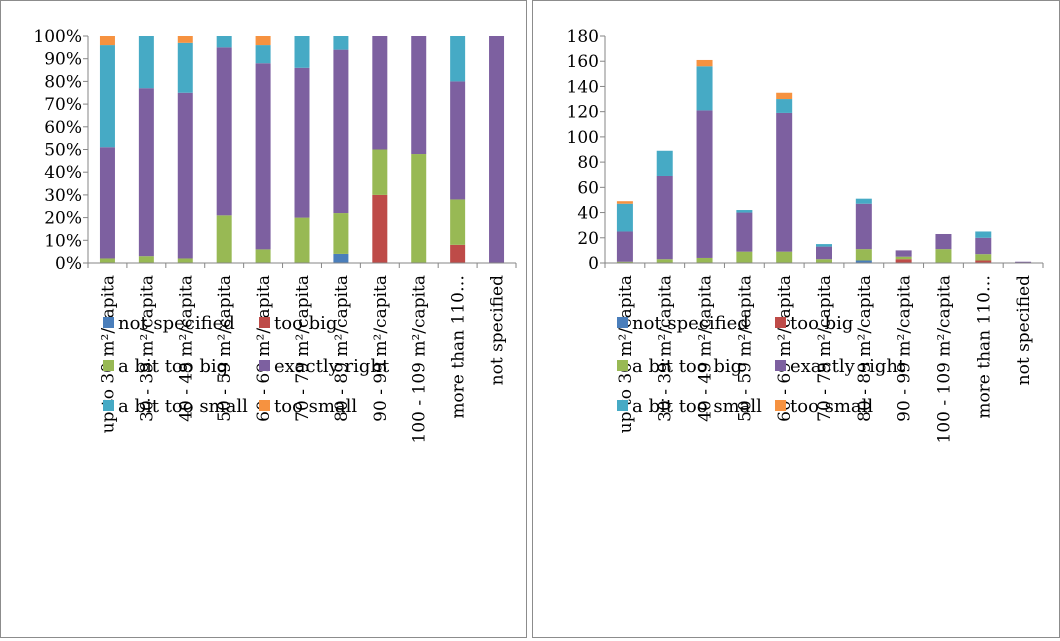 This screenshot has width=1060, height=641. Describe the element at coordinates (341, 258) in the screenshot. I see `bar-segment-not-specified` at that location.